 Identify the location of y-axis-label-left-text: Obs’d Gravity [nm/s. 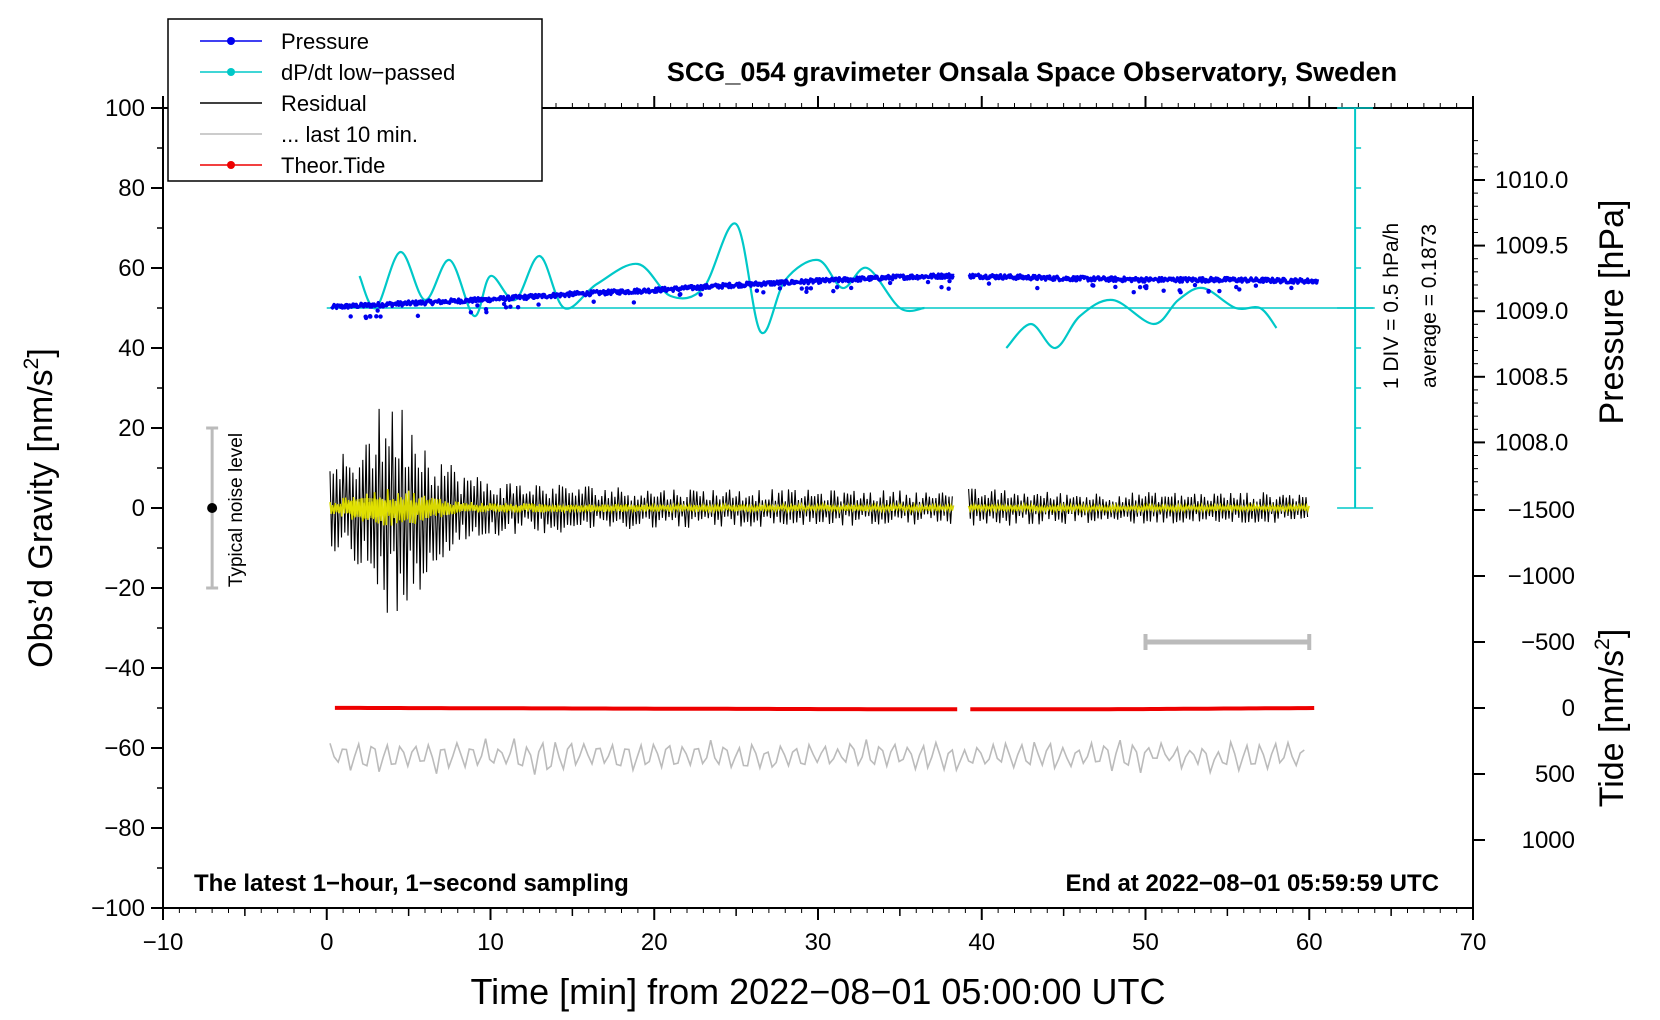
(41, 518).